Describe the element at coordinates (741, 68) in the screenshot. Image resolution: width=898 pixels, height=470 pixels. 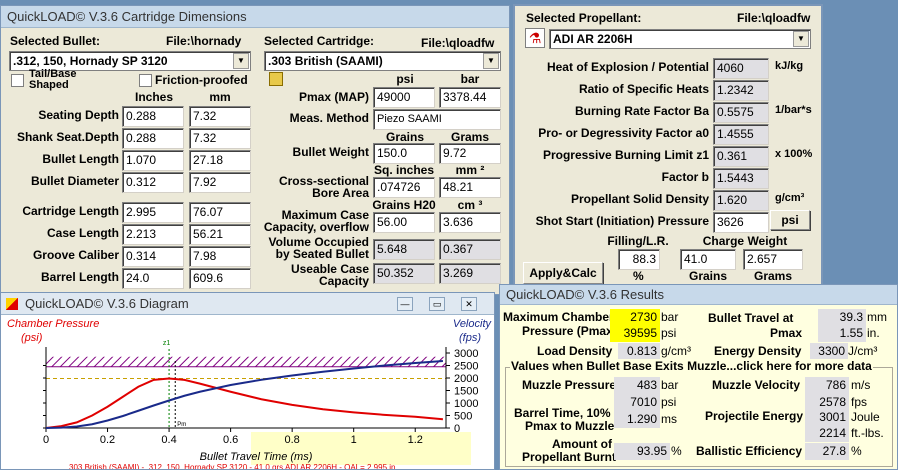
I see `propellant-row-value: 4060` at that location.